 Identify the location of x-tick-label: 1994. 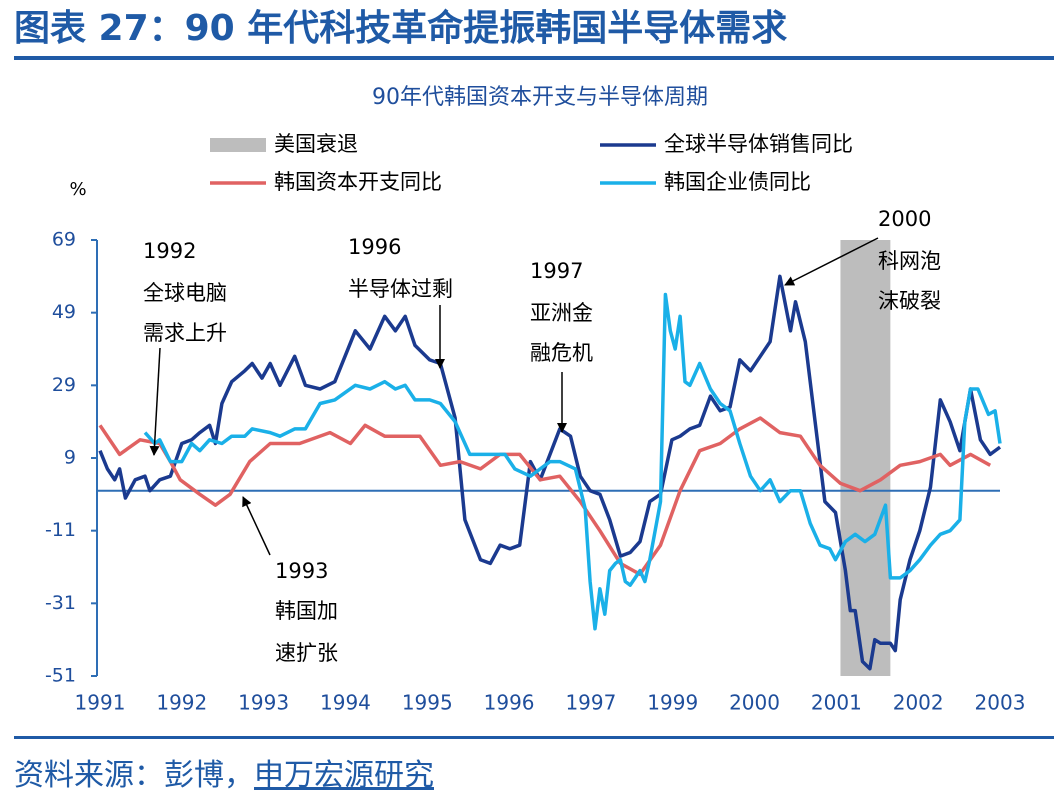
(345, 703).